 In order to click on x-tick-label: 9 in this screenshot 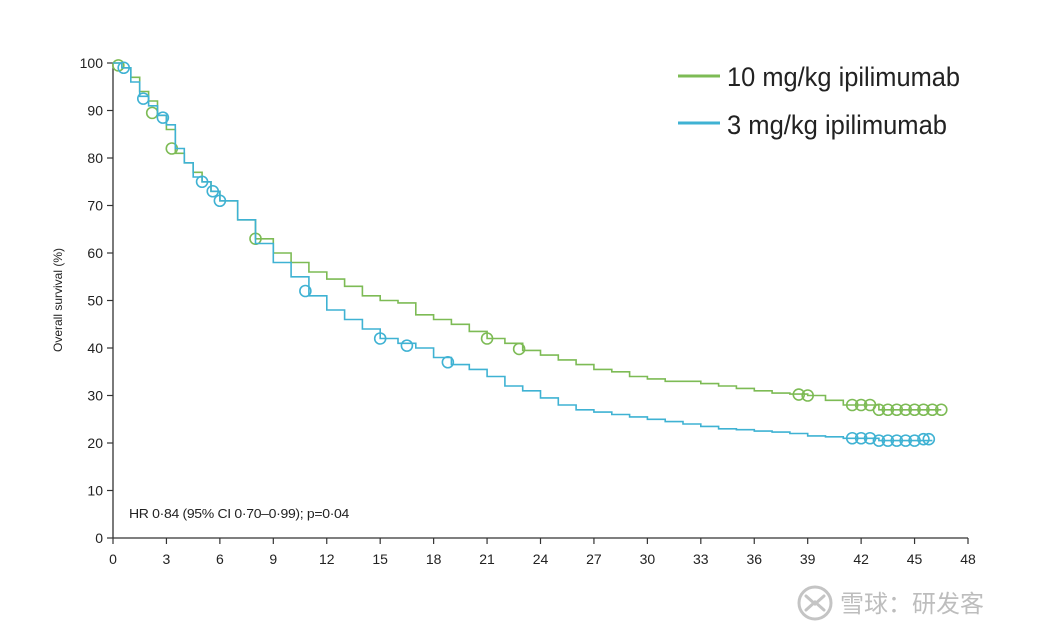, I will do `click(273, 559)`.